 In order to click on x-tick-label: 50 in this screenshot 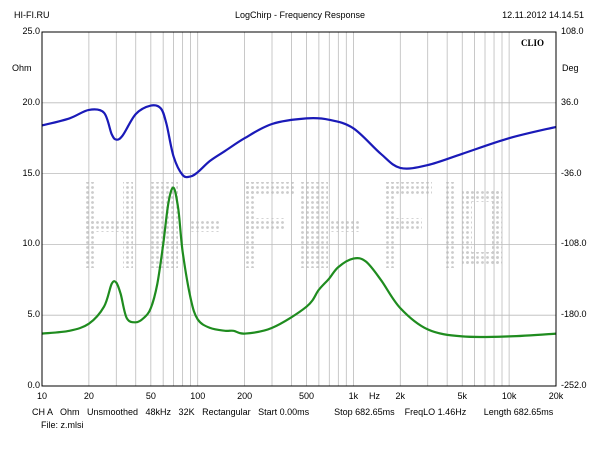, I will do `click(150, 396)`.